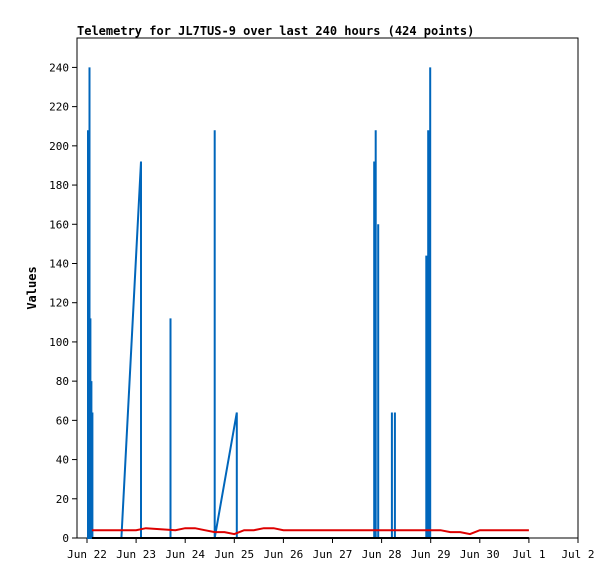 The width and height of the screenshot is (615, 579). I want to click on x-tick-label: Jul 1, so click(528, 554).